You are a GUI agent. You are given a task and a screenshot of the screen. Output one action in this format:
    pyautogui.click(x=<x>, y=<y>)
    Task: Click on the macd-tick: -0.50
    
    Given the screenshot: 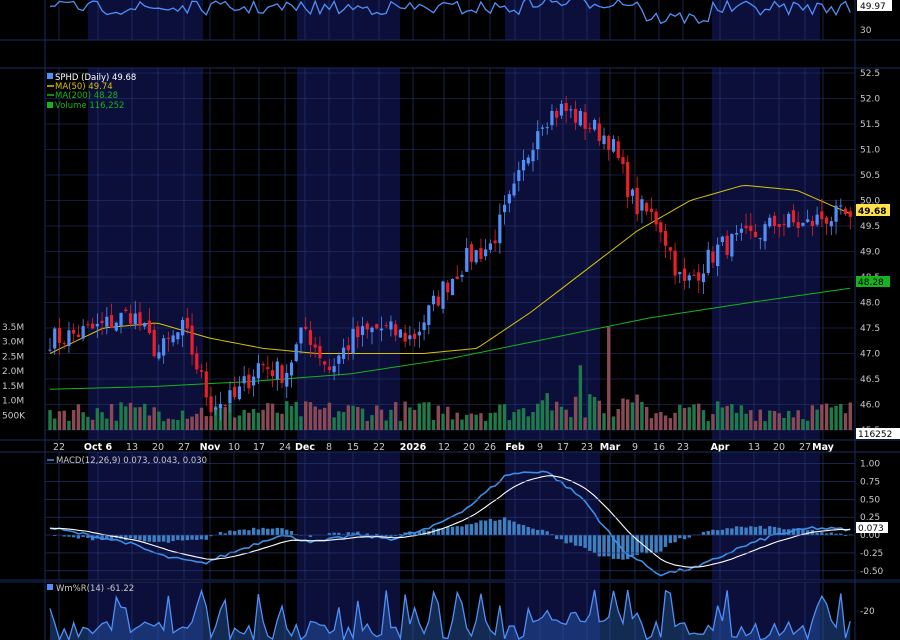 What is the action you would take?
    pyautogui.click(x=872, y=572)
    